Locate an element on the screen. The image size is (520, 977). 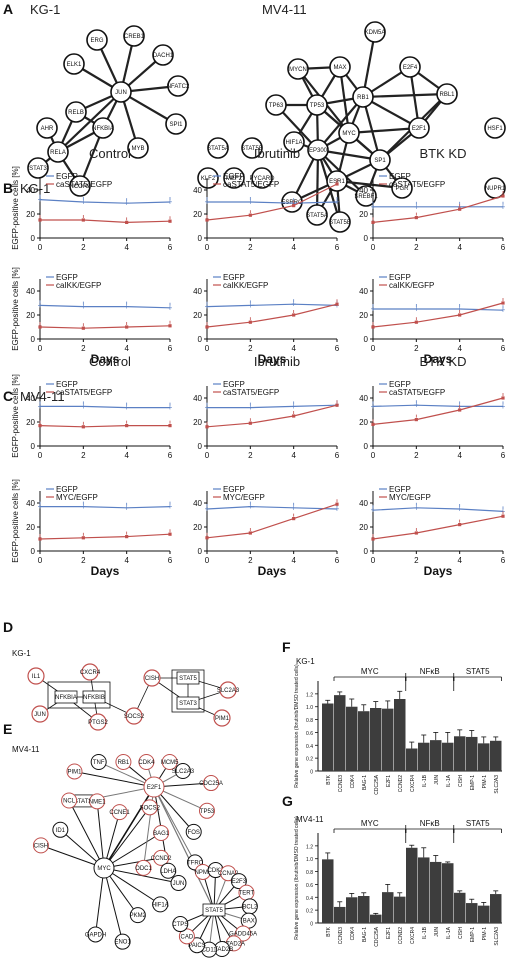
e-node-ccna2: CCNA2 is located at coordinates (228, 873).